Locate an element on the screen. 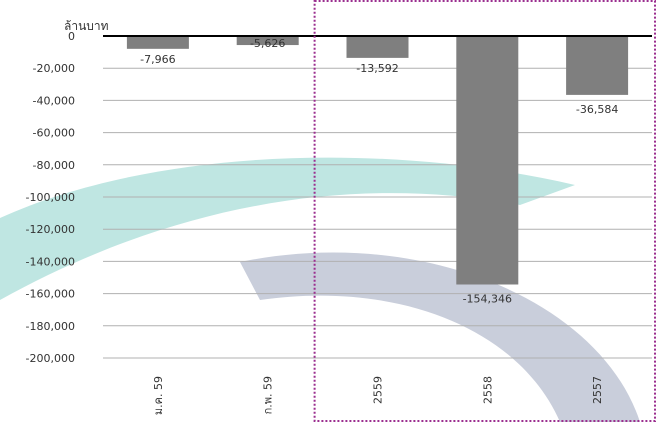 Image resolution: width=664 pixels, height=426 pixels. x-tick-label: 2559 is located at coordinates (378, 390).